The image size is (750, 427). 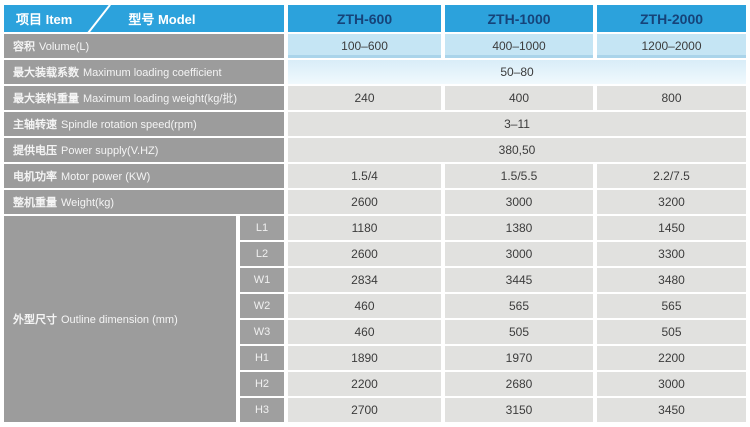 I want to click on value-cell: 800, so click(x=672, y=98).